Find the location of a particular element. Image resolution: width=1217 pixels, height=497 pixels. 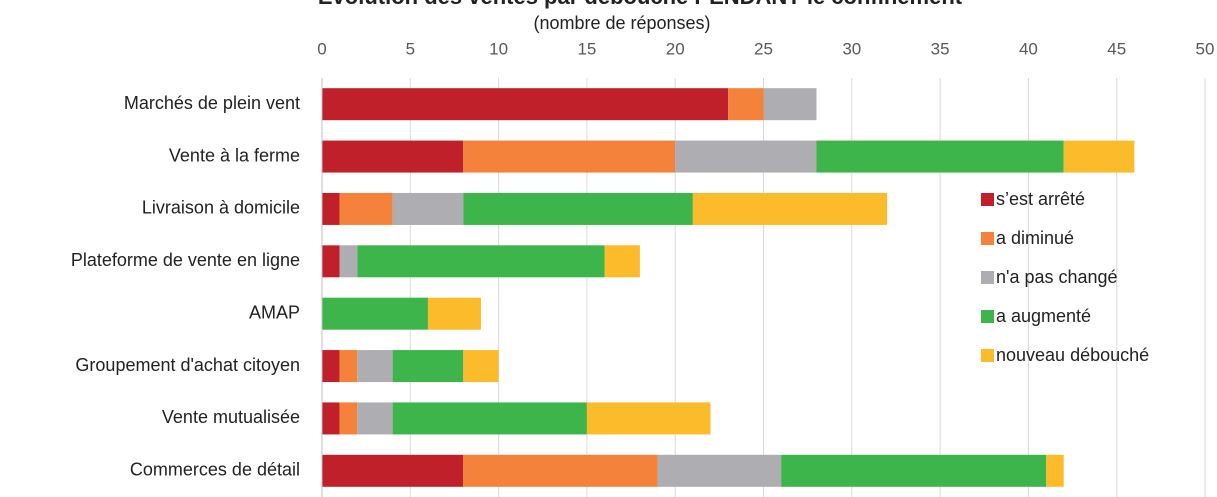

legend-label: a diminué is located at coordinates (1035, 238).